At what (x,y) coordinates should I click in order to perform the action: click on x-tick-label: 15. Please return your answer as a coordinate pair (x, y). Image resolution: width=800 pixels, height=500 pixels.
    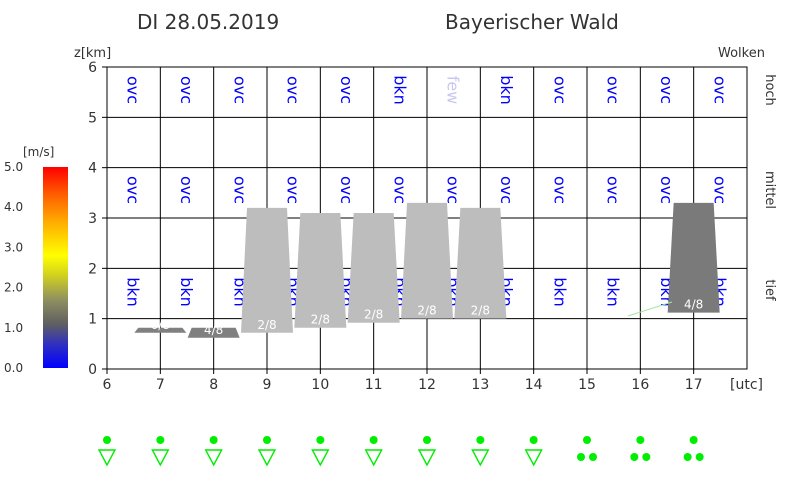
    Looking at the image, I should click on (587, 385).